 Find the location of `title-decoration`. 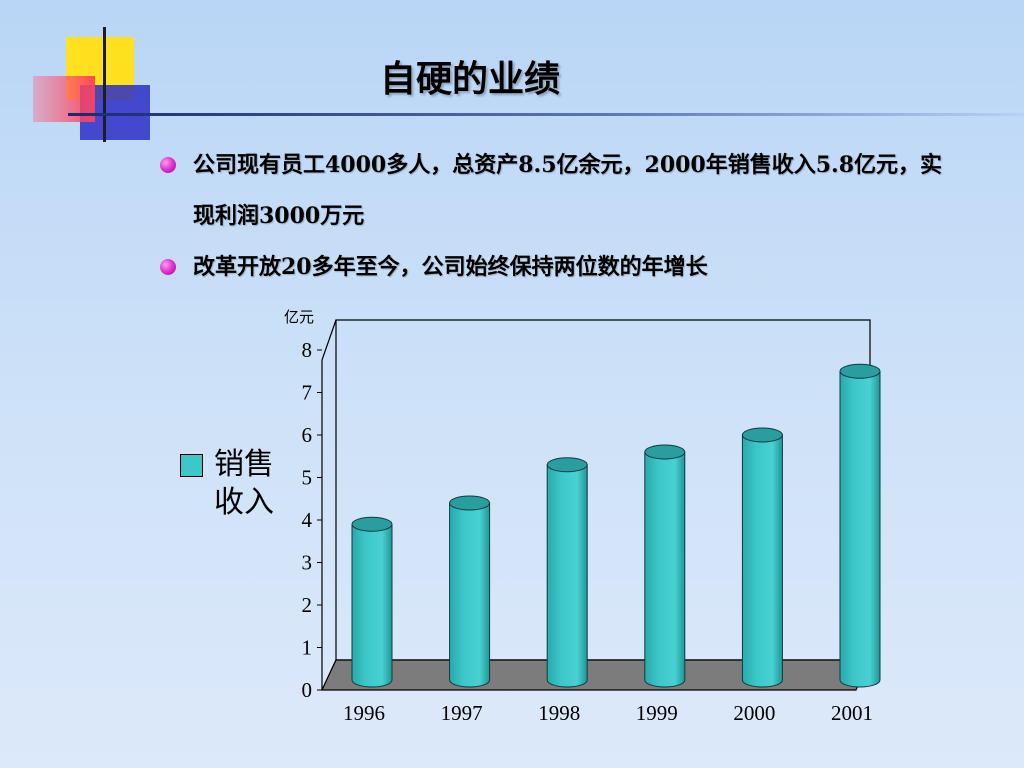

title-decoration is located at coordinates (91, 84).